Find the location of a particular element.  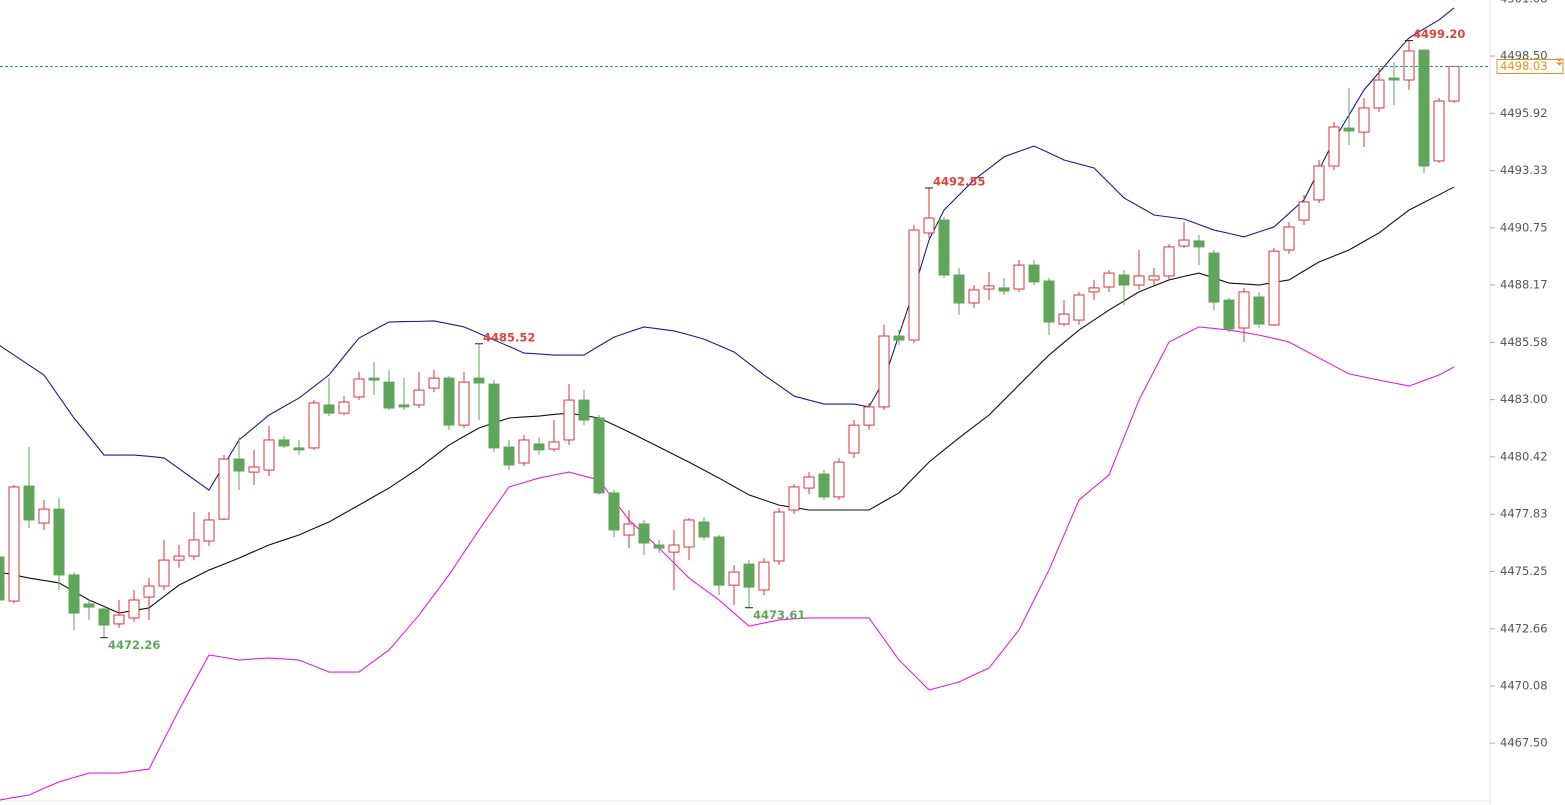

last-price-box is located at coordinates (1530, 66).